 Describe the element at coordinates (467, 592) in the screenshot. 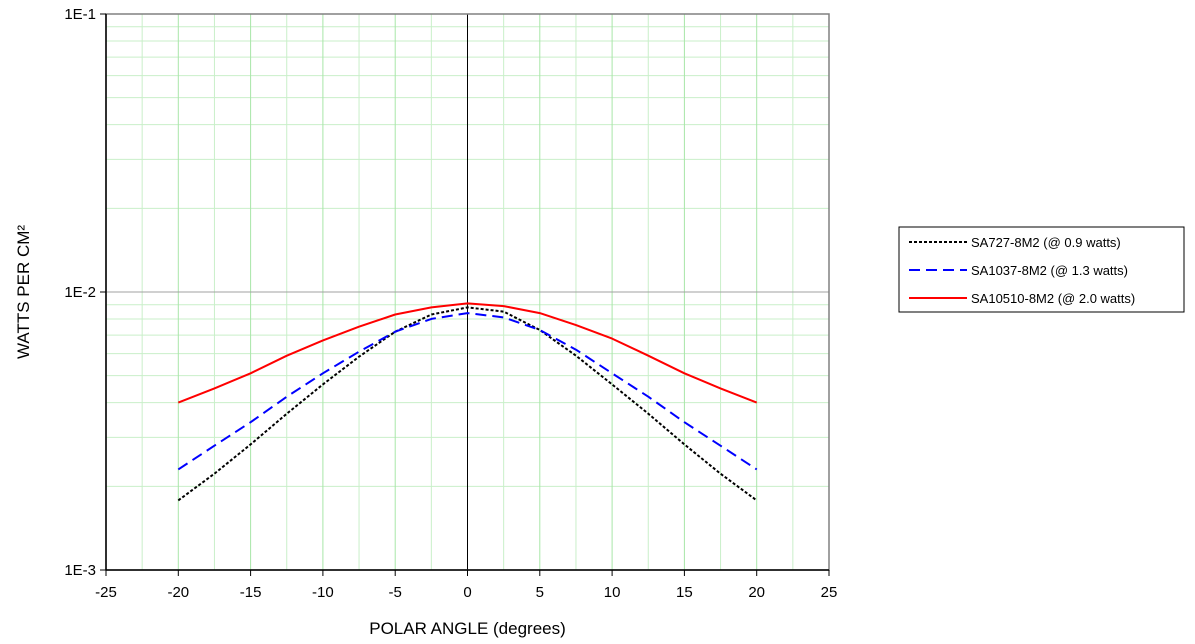

I see `x-tick-label: 0` at that location.